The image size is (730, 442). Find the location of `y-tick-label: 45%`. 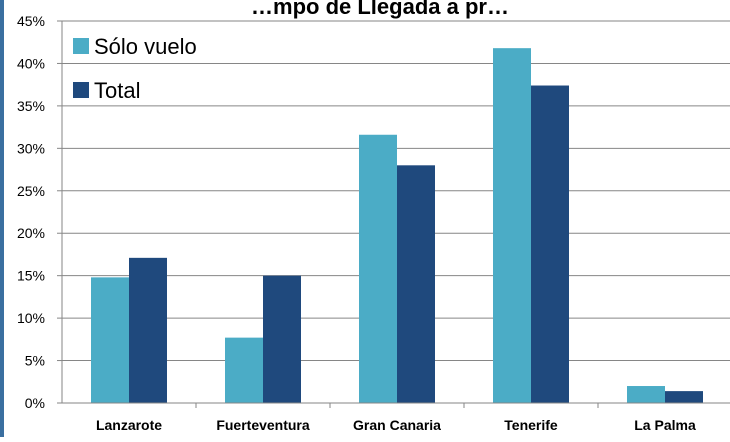

y-tick-label: 45% is located at coordinates (31, 21).